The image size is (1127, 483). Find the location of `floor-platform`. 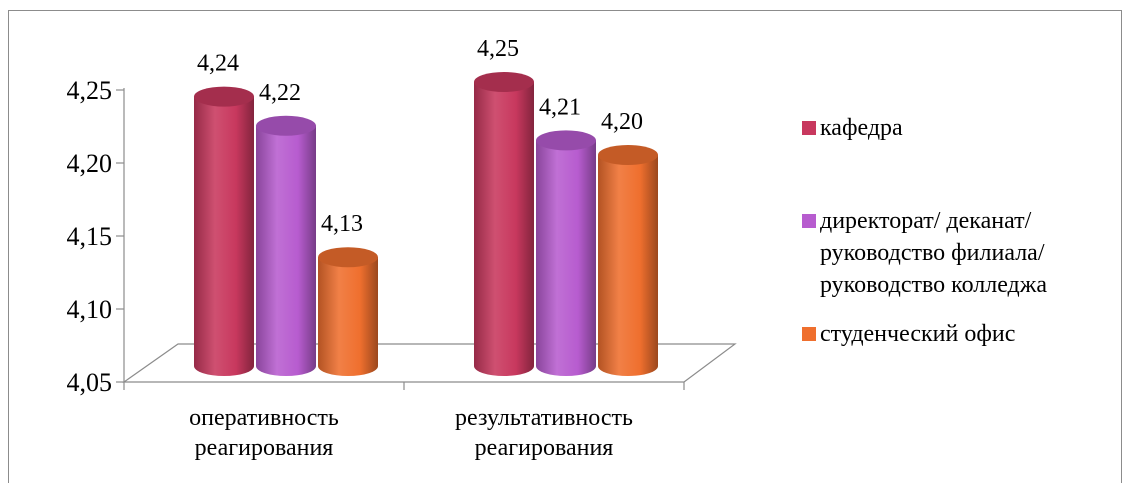

floor-platform is located at coordinates (429, 363).